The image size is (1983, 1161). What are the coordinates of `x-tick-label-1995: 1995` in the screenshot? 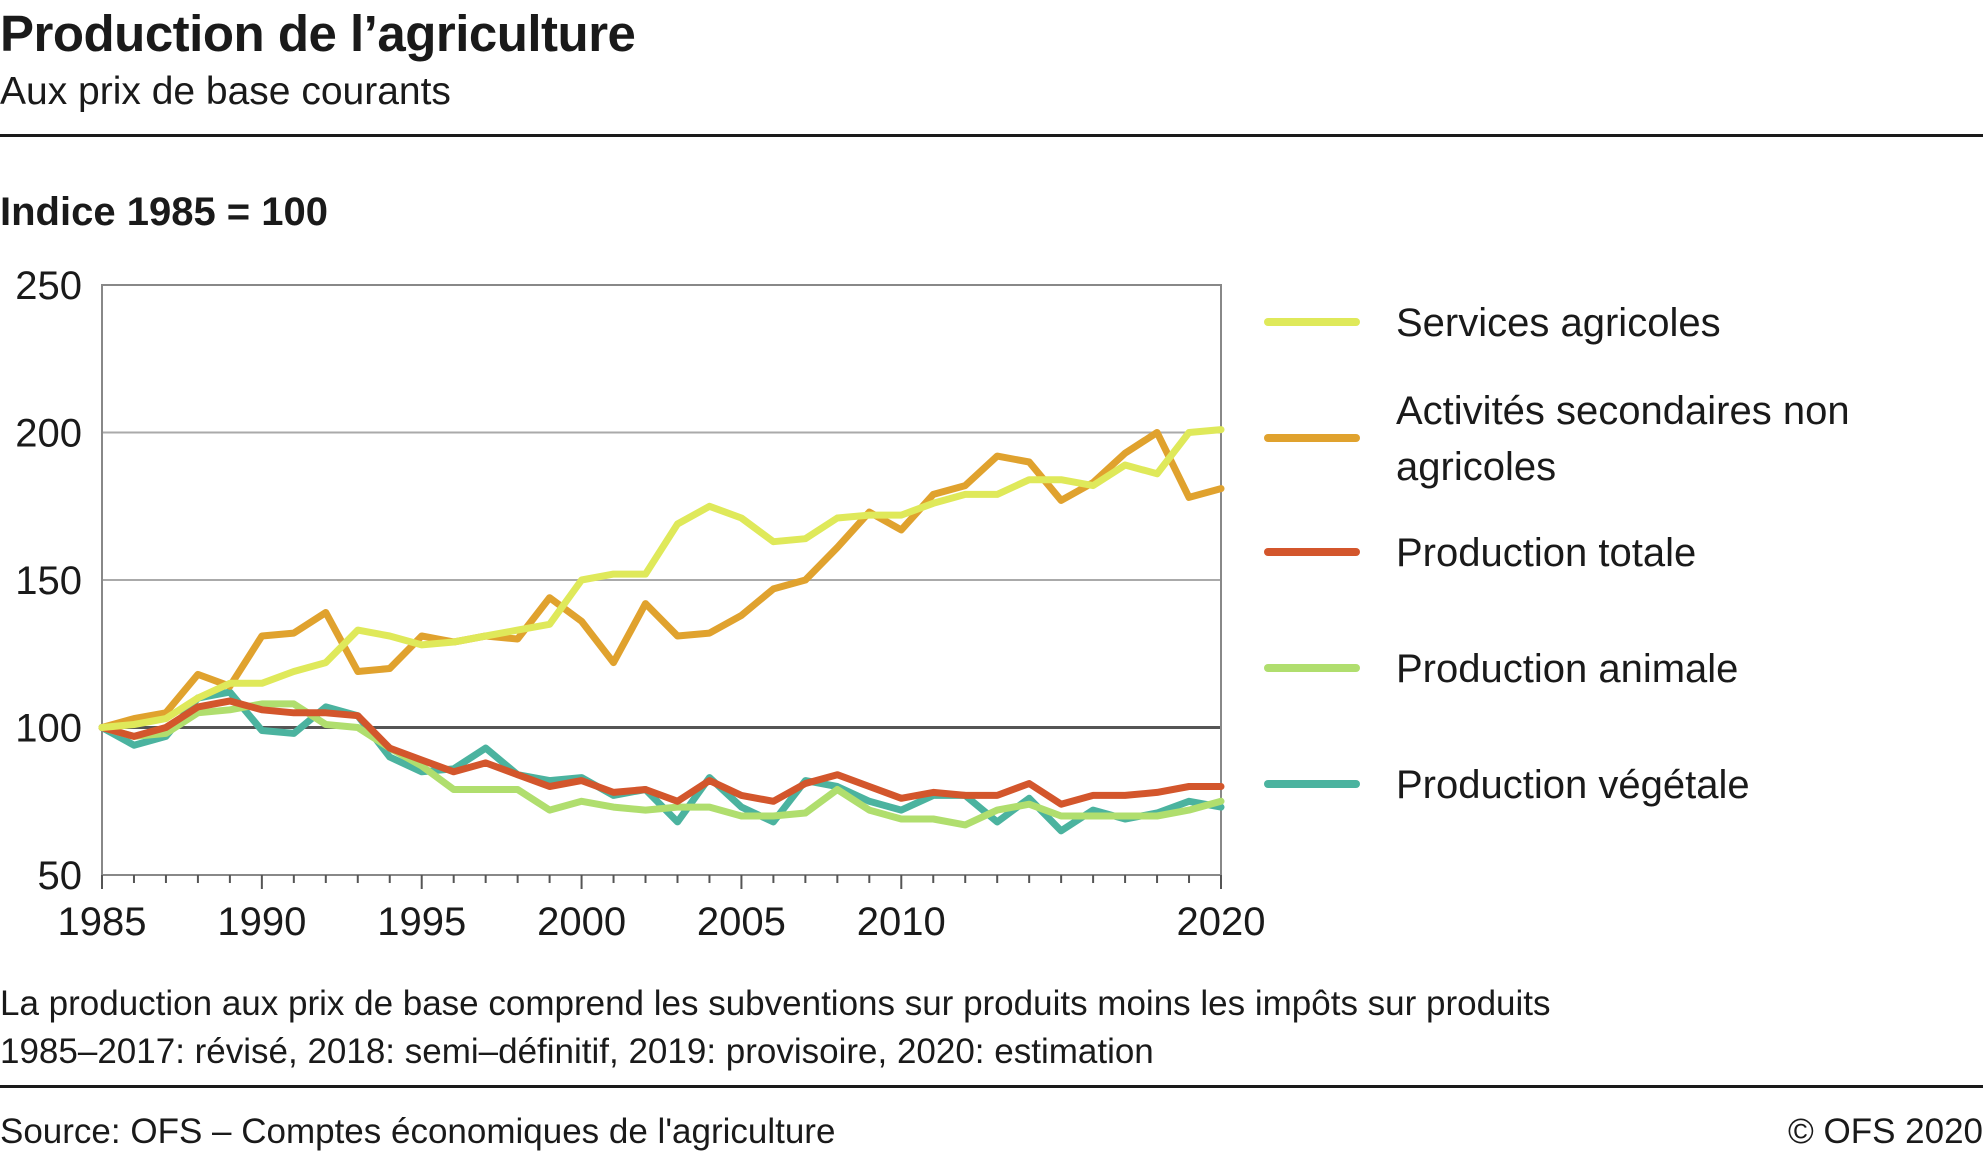 It's located at (421, 922).